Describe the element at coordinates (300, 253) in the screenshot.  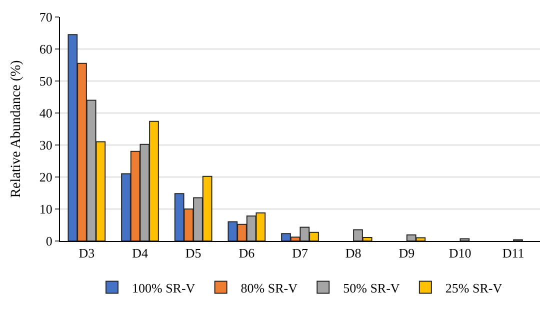
I see `x-tick-label: D7` at that location.